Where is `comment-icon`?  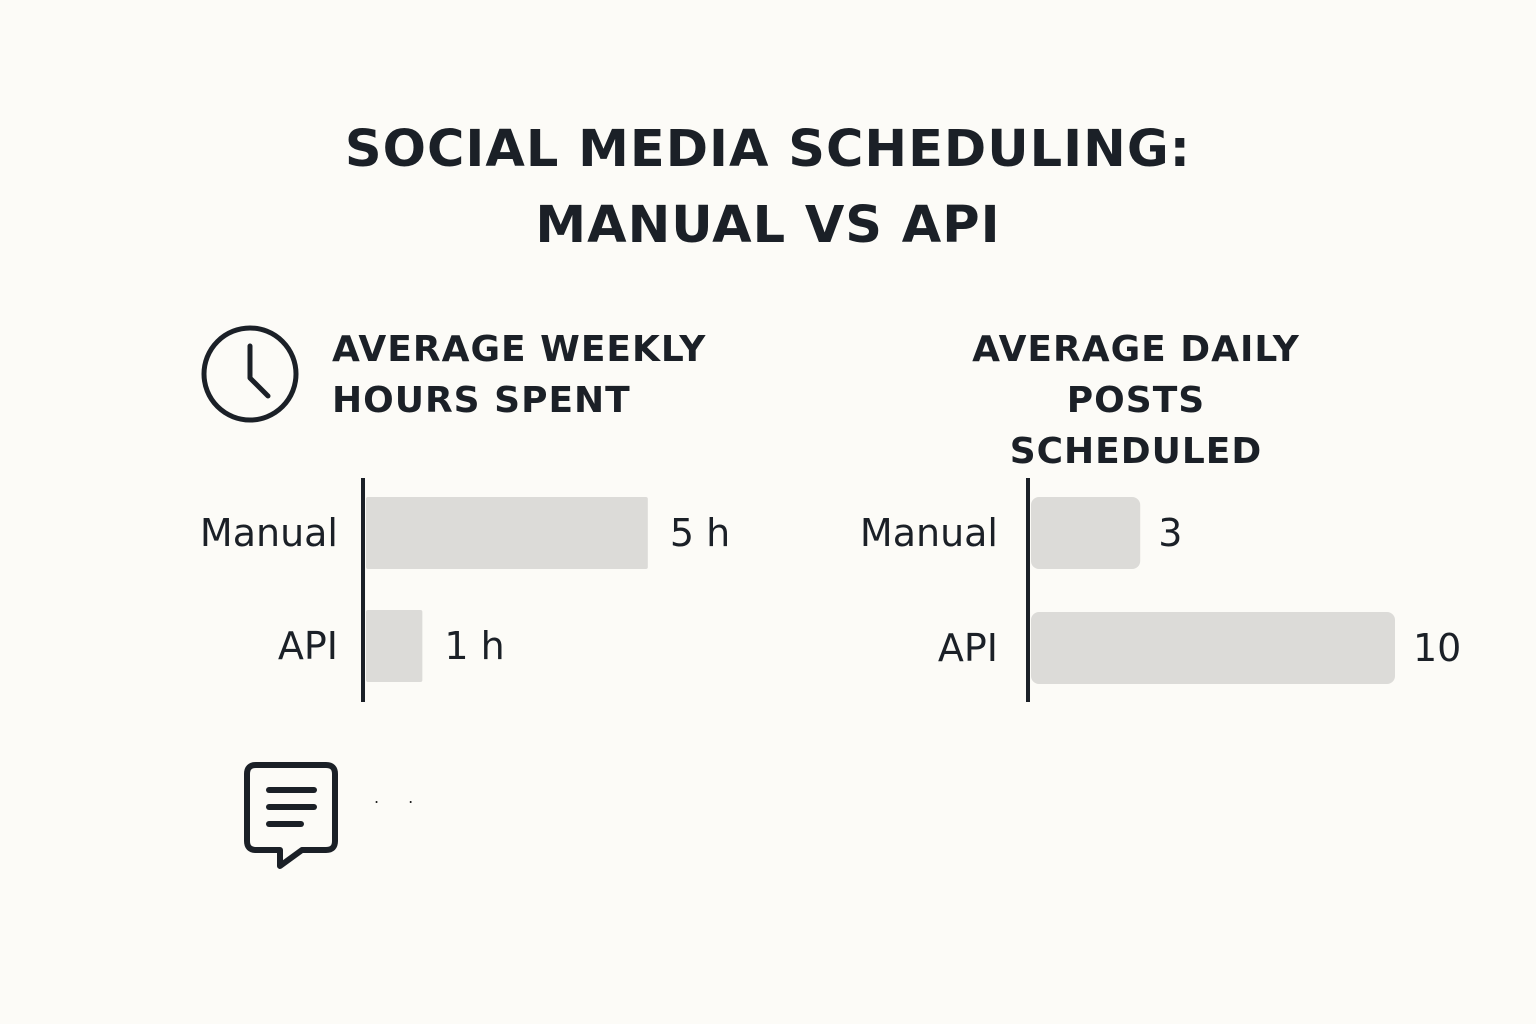 comment-icon is located at coordinates (291, 815).